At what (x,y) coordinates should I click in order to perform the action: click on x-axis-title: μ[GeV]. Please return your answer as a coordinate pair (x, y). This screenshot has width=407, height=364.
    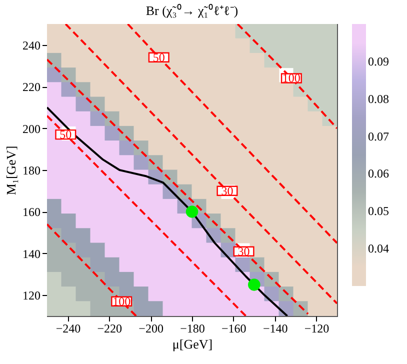
    Looking at the image, I should click on (192, 344).